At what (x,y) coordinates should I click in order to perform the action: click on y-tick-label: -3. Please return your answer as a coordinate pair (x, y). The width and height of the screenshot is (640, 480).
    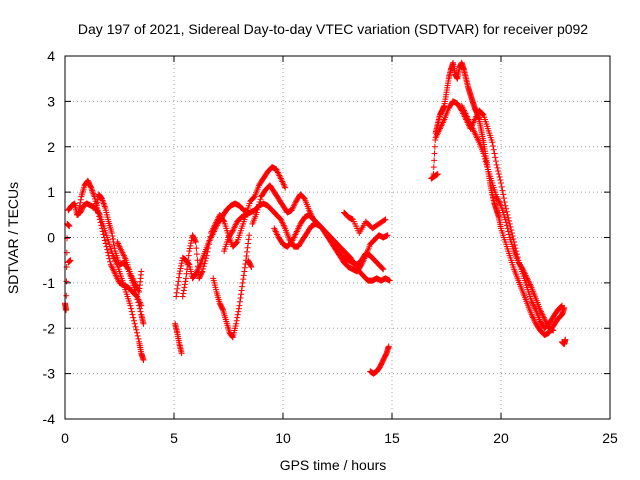
    Looking at the image, I should click on (49, 374).